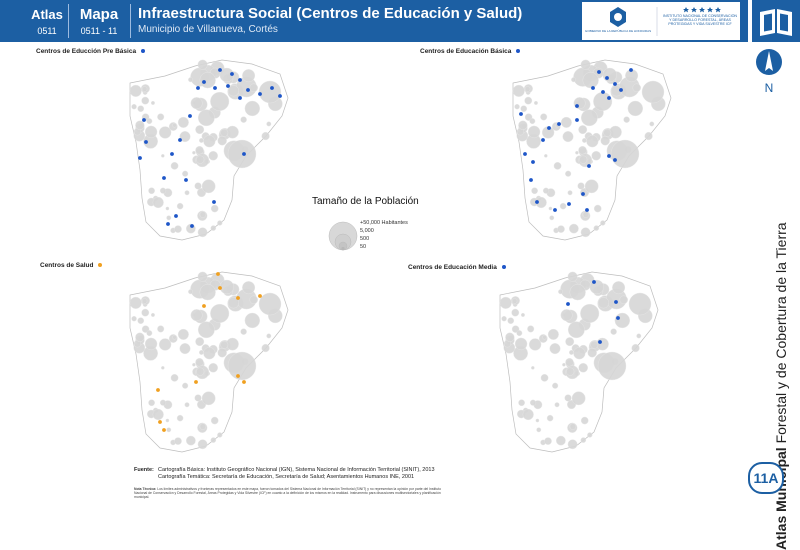 The width and height of the screenshot is (800, 550). Describe the element at coordinates (100, 265) in the screenshot. I see `legend-dot-marker` at that location.